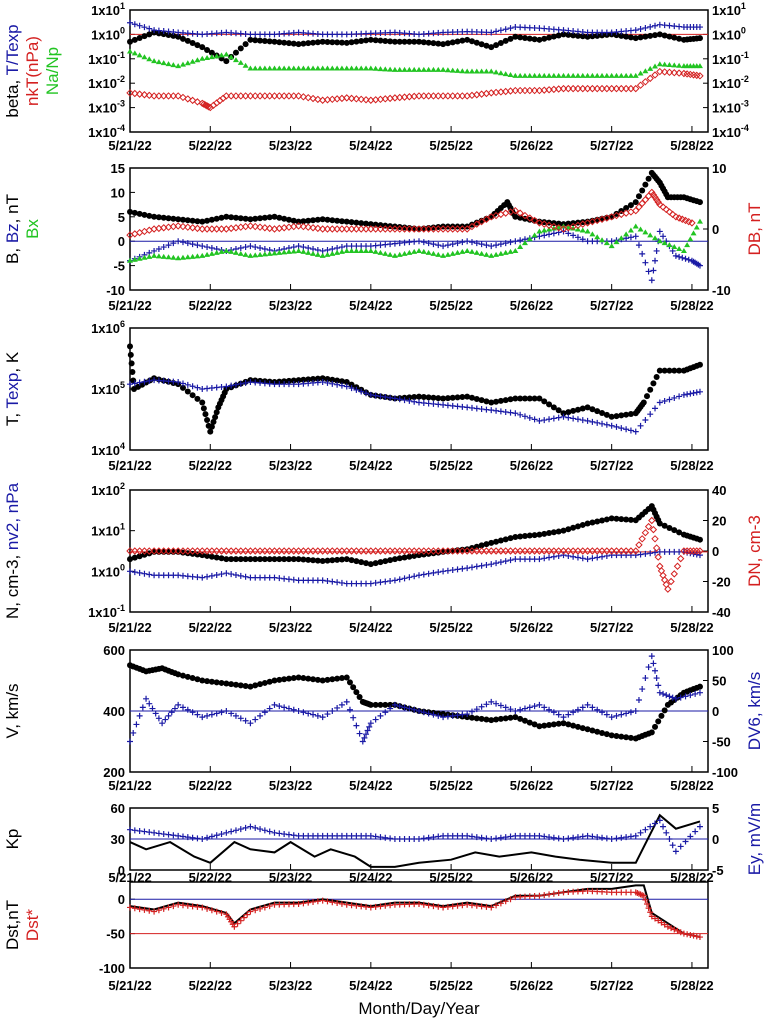 The height and width of the screenshot is (1024, 776). Describe the element at coordinates (715, 839) in the screenshot. I see `y-right-tick-label: 0` at that location.